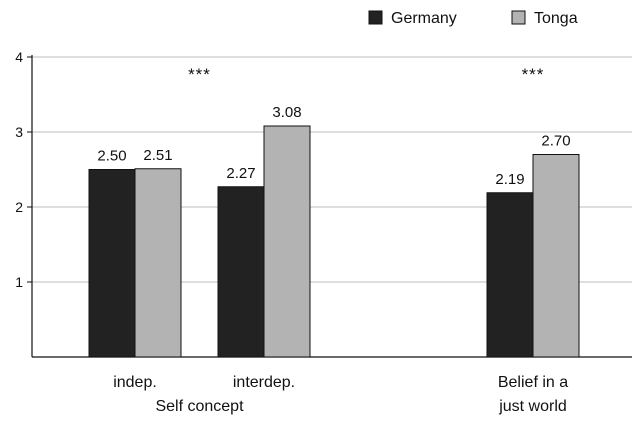  Describe the element at coordinates (240, 173) in the screenshot. I see `value-label-1-0: 2.27` at that location.